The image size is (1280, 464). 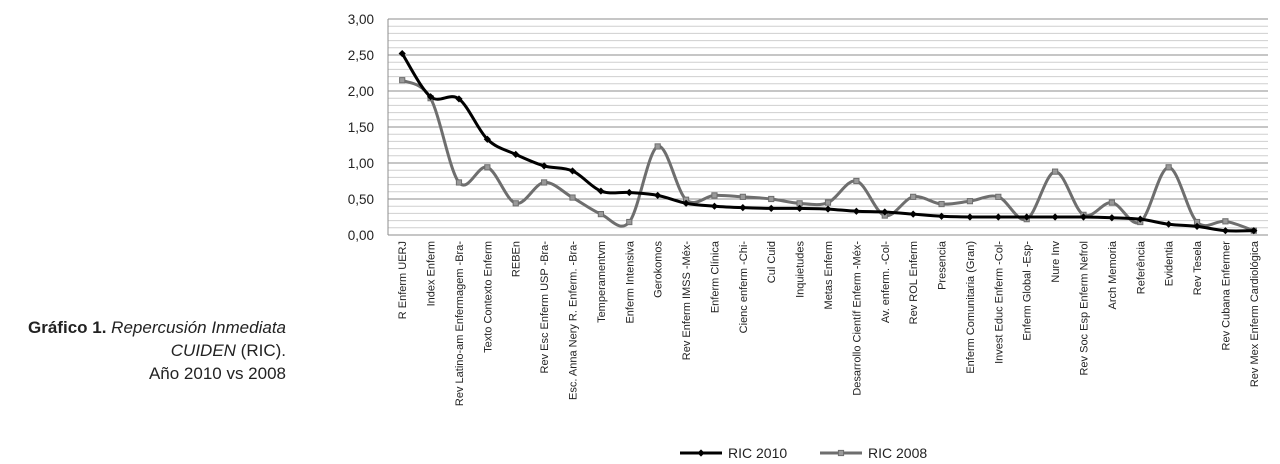 What do you see at coordinates (943, 265) in the screenshot?
I see `x-tick-label: Presencia` at bounding box center [943, 265].